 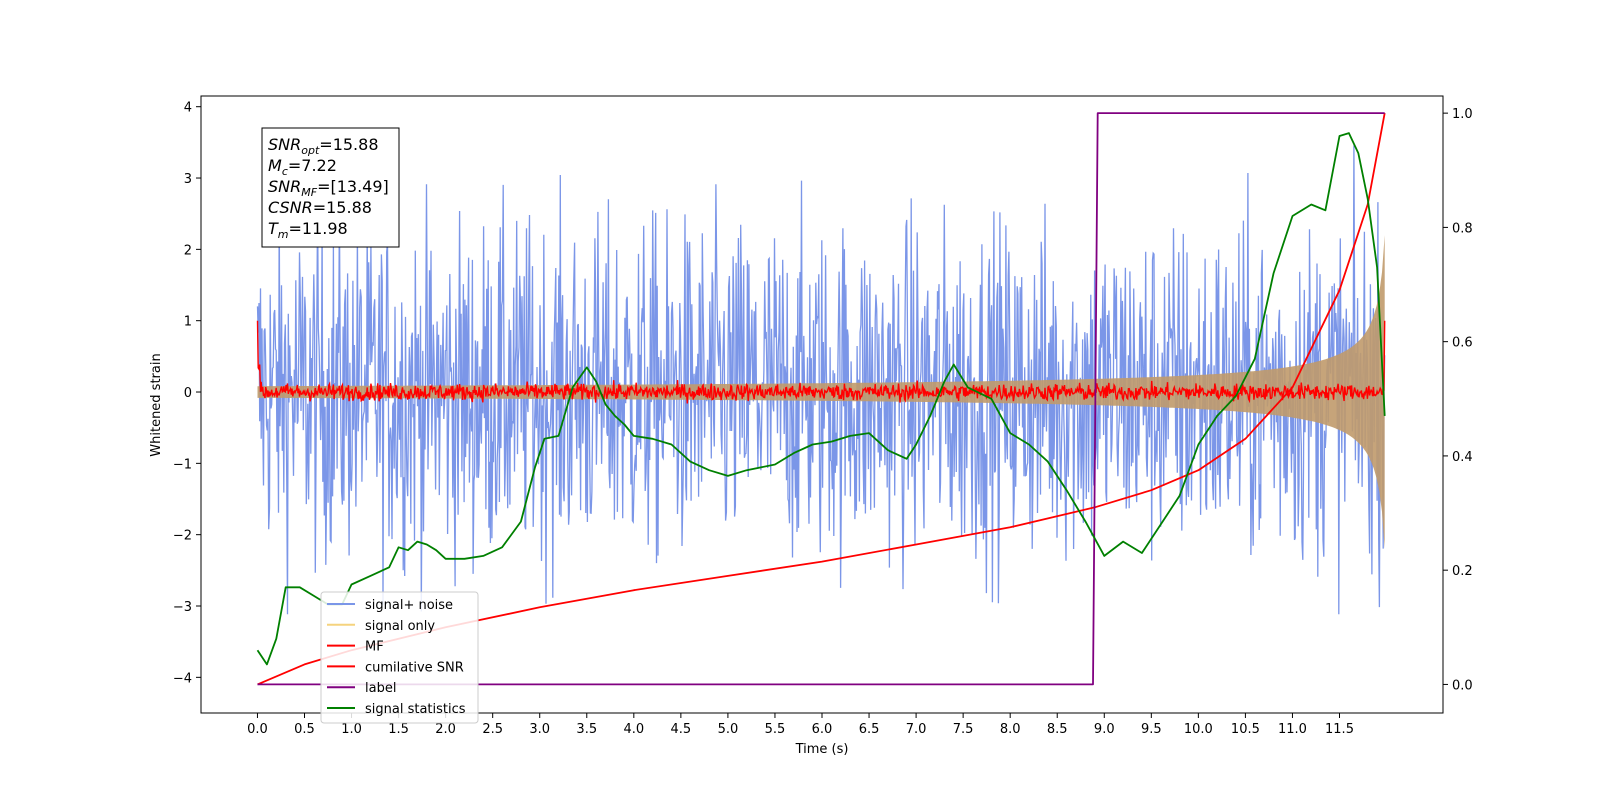 I want to click on y-axis-label: Whitened strain, so click(x=156, y=404).